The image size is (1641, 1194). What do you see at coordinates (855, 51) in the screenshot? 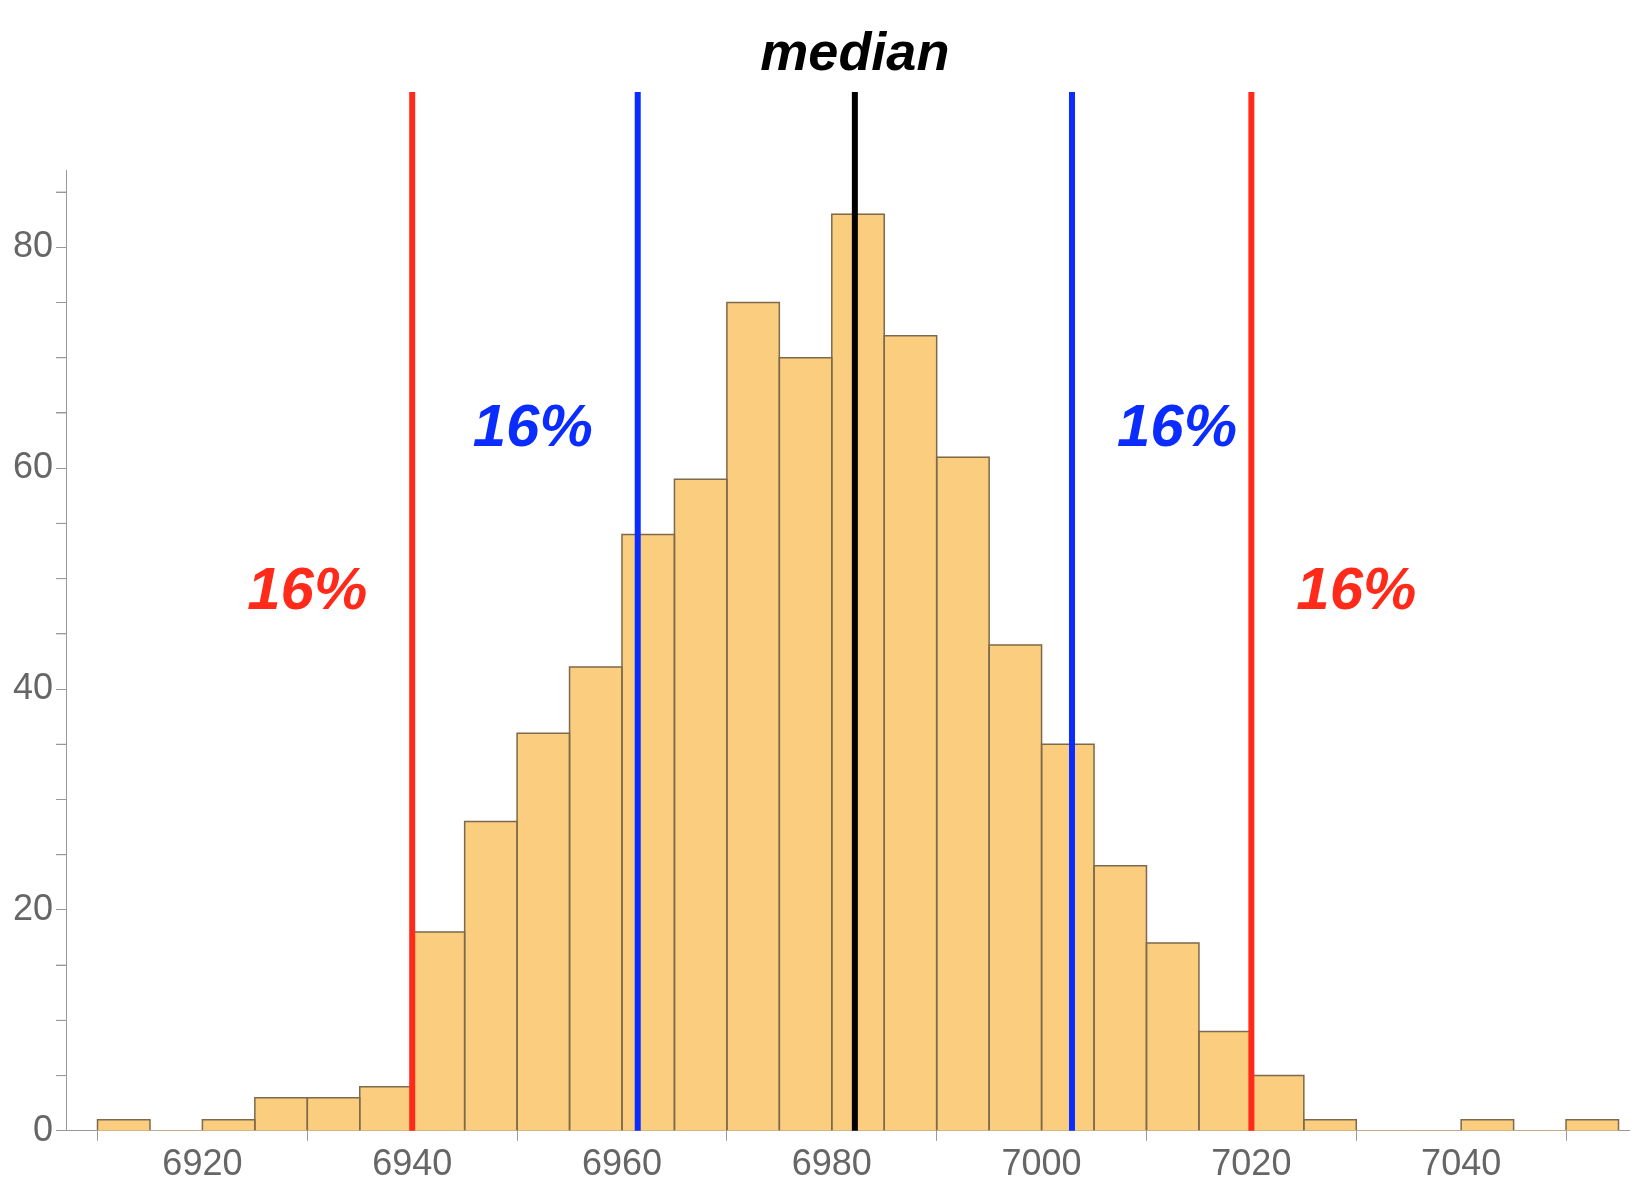
I see `ref-line-label: median` at bounding box center [855, 51].